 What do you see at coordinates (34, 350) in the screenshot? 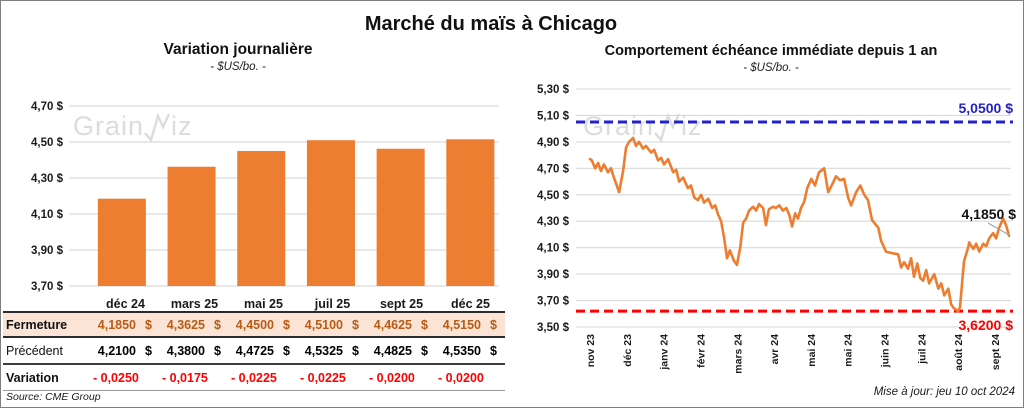
I see `row-label: Précédent` at bounding box center [34, 350].